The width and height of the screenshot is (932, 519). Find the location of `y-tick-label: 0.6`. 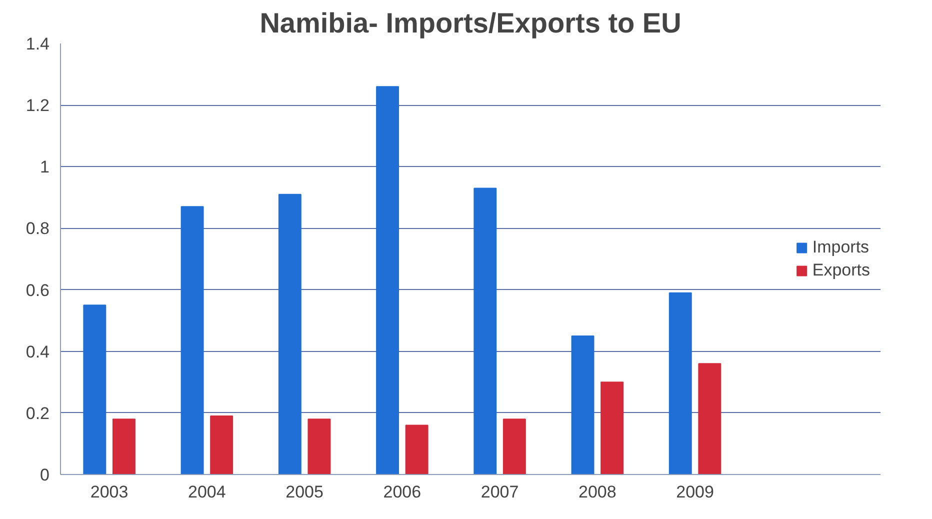

y-tick-label: 0.6 is located at coordinates (38, 290).